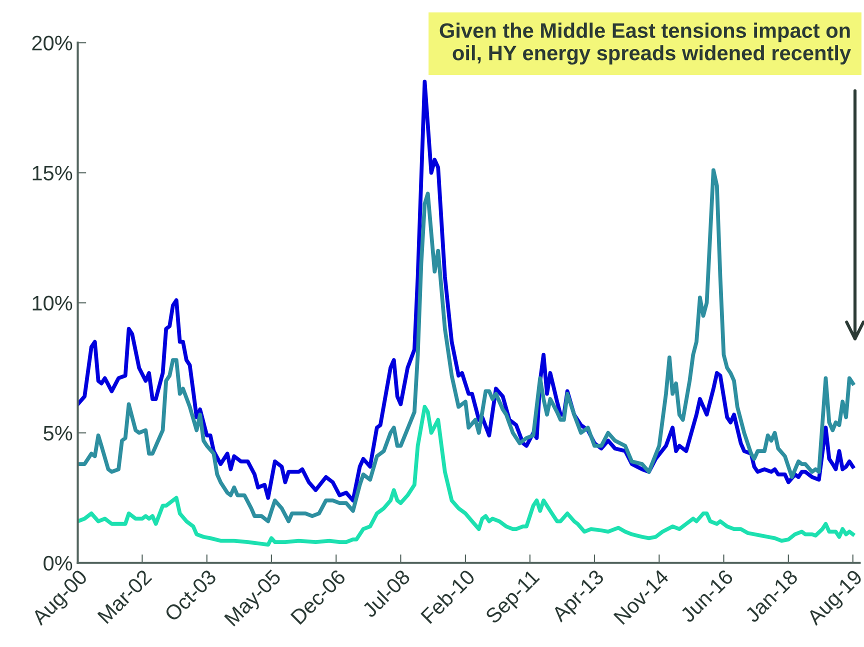 Image resolution: width=864 pixels, height=647 pixels. Describe the element at coordinates (52, 303) in the screenshot. I see `y-tick-label: 10%` at that location.